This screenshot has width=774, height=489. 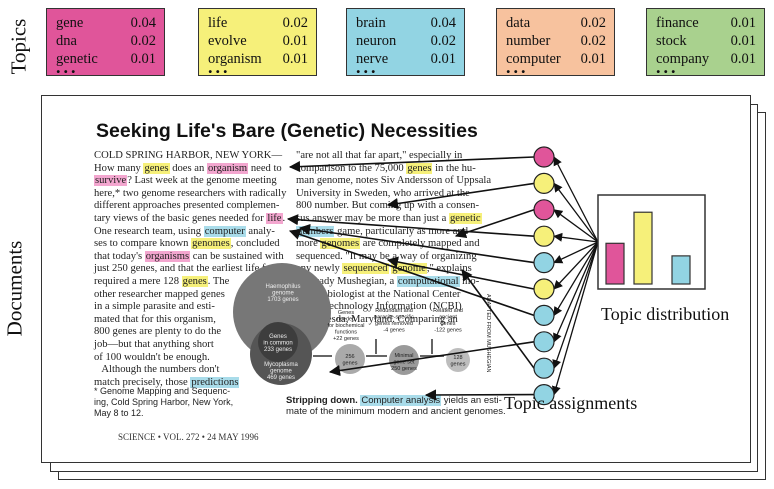 I want to click on figure-text-line: Related and, so click(x=448, y=311).